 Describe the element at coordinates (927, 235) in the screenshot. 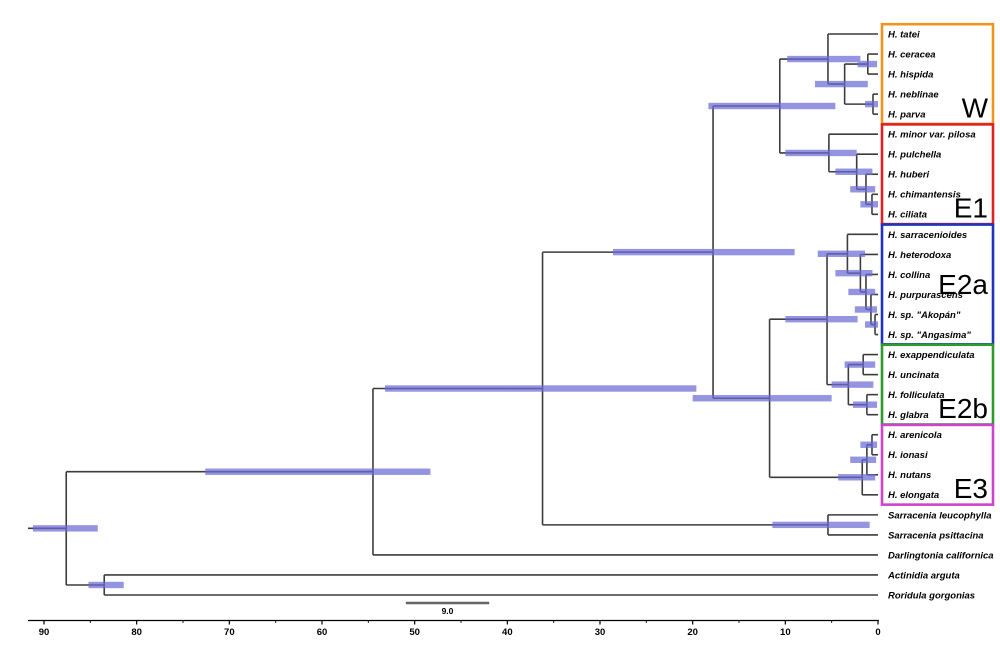

I see `tip-label: H. sarracenioides` at that location.